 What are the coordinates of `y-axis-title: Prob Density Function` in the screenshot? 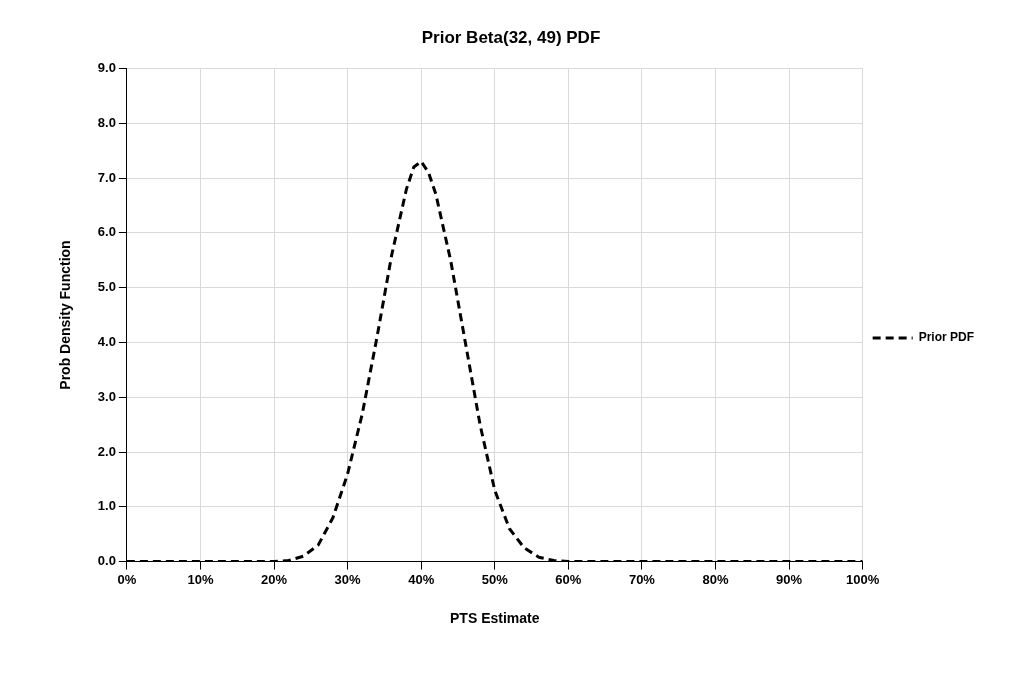 It's located at (65, 315).